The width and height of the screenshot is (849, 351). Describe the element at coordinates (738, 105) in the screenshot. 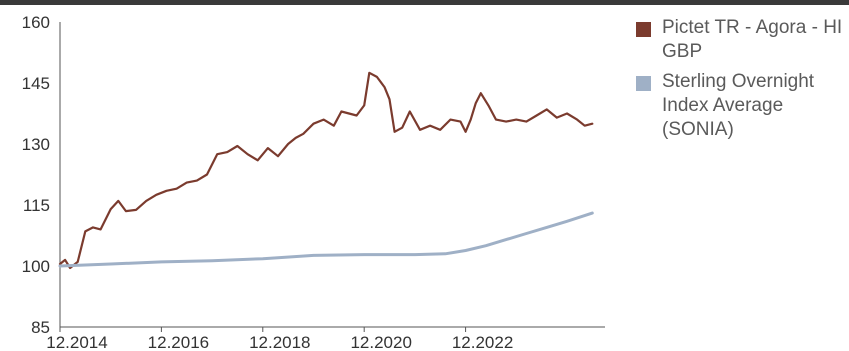

I see `legend-label-sonia: Sterling Overnight Index Average (SONIA)` at that location.